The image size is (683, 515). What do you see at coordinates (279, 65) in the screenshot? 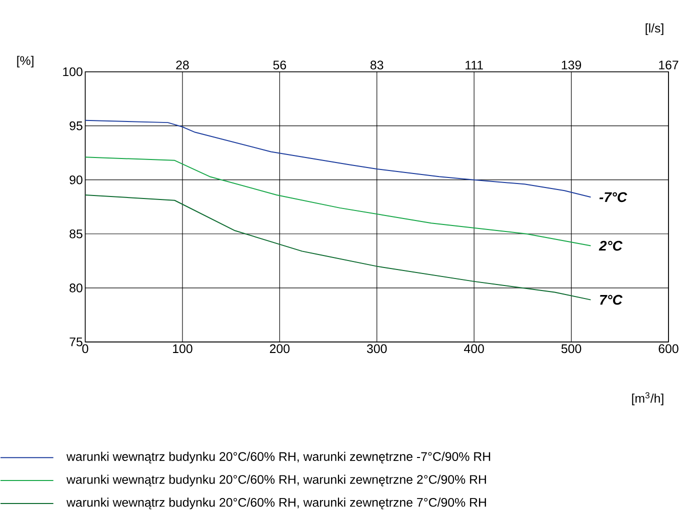
I see `x2-tick-label: 56` at bounding box center [279, 65].